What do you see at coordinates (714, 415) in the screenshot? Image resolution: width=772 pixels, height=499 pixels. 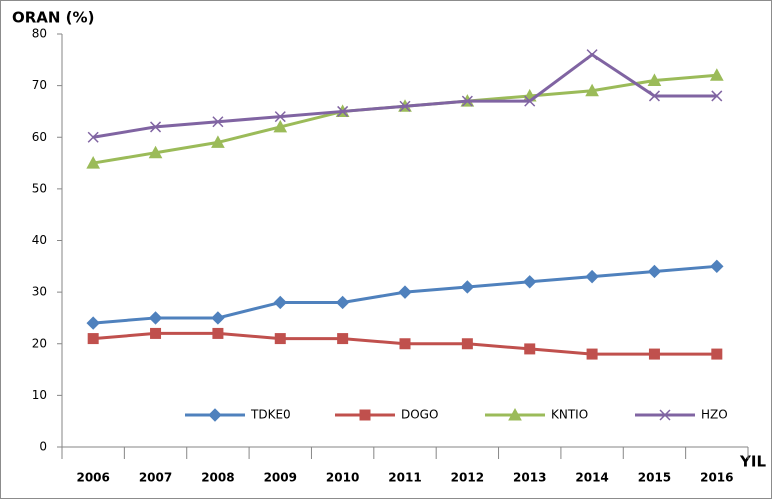 I see `legend-label: HZO` at bounding box center [714, 415].